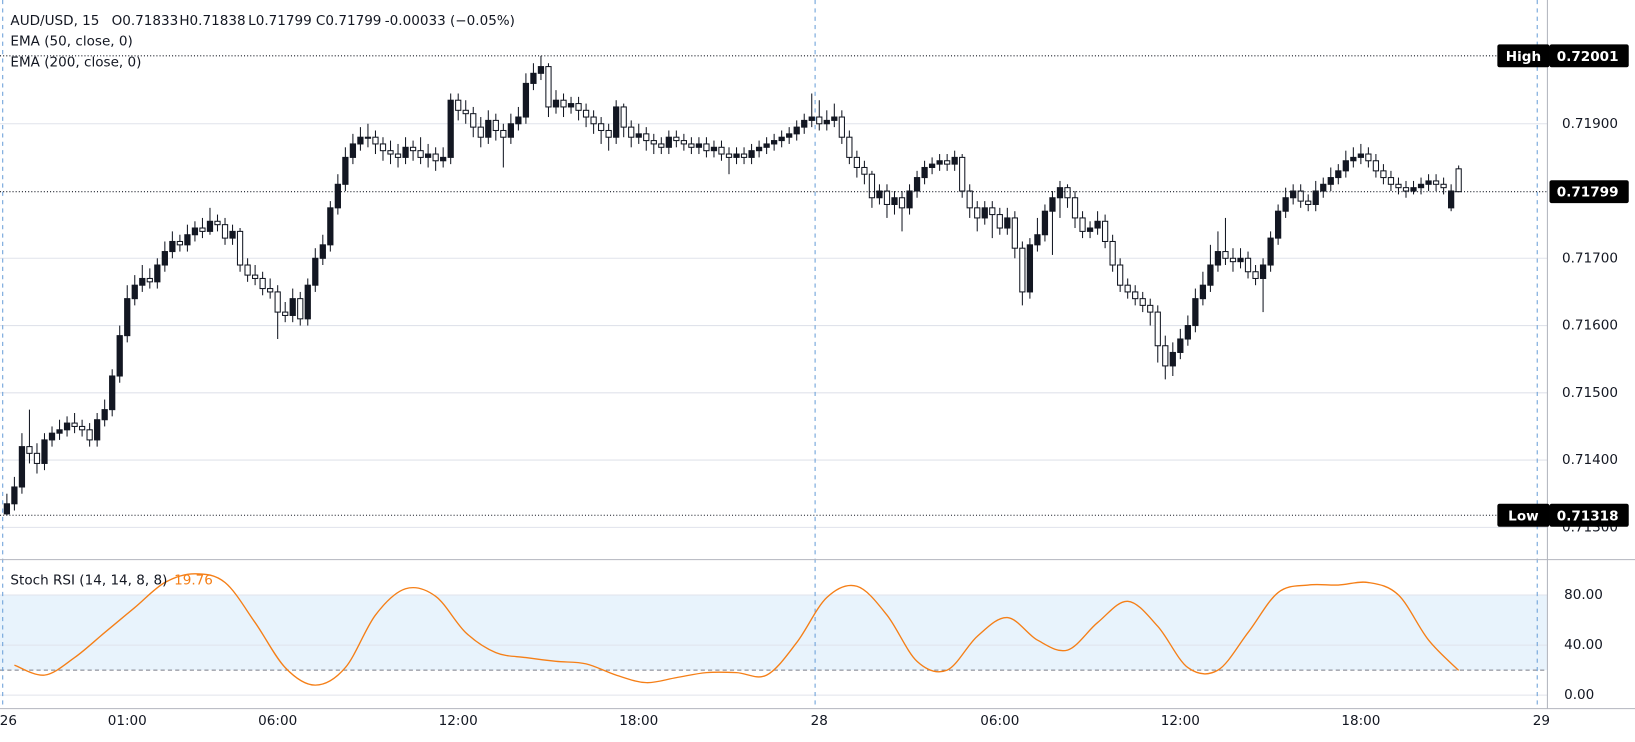 This screenshot has width=1635, height=742. What do you see at coordinates (450, 21) in the screenshot?
I see `ohlc-readout: -0.00033 (−0.05%)` at bounding box center [450, 21].